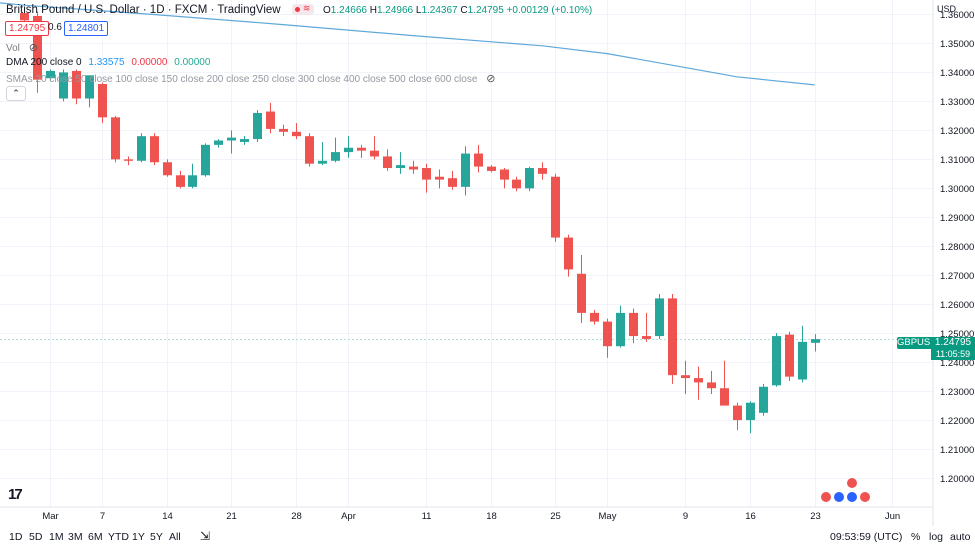  What do you see at coordinates (892, 516) in the screenshot?
I see `time-tick-label: Jun` at bounding box center [892, 516].